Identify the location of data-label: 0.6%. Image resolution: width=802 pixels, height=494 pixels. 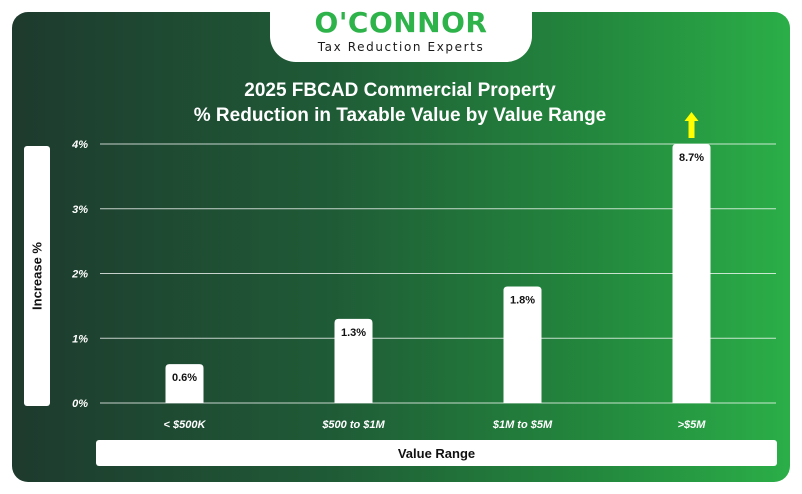
(184, 378).